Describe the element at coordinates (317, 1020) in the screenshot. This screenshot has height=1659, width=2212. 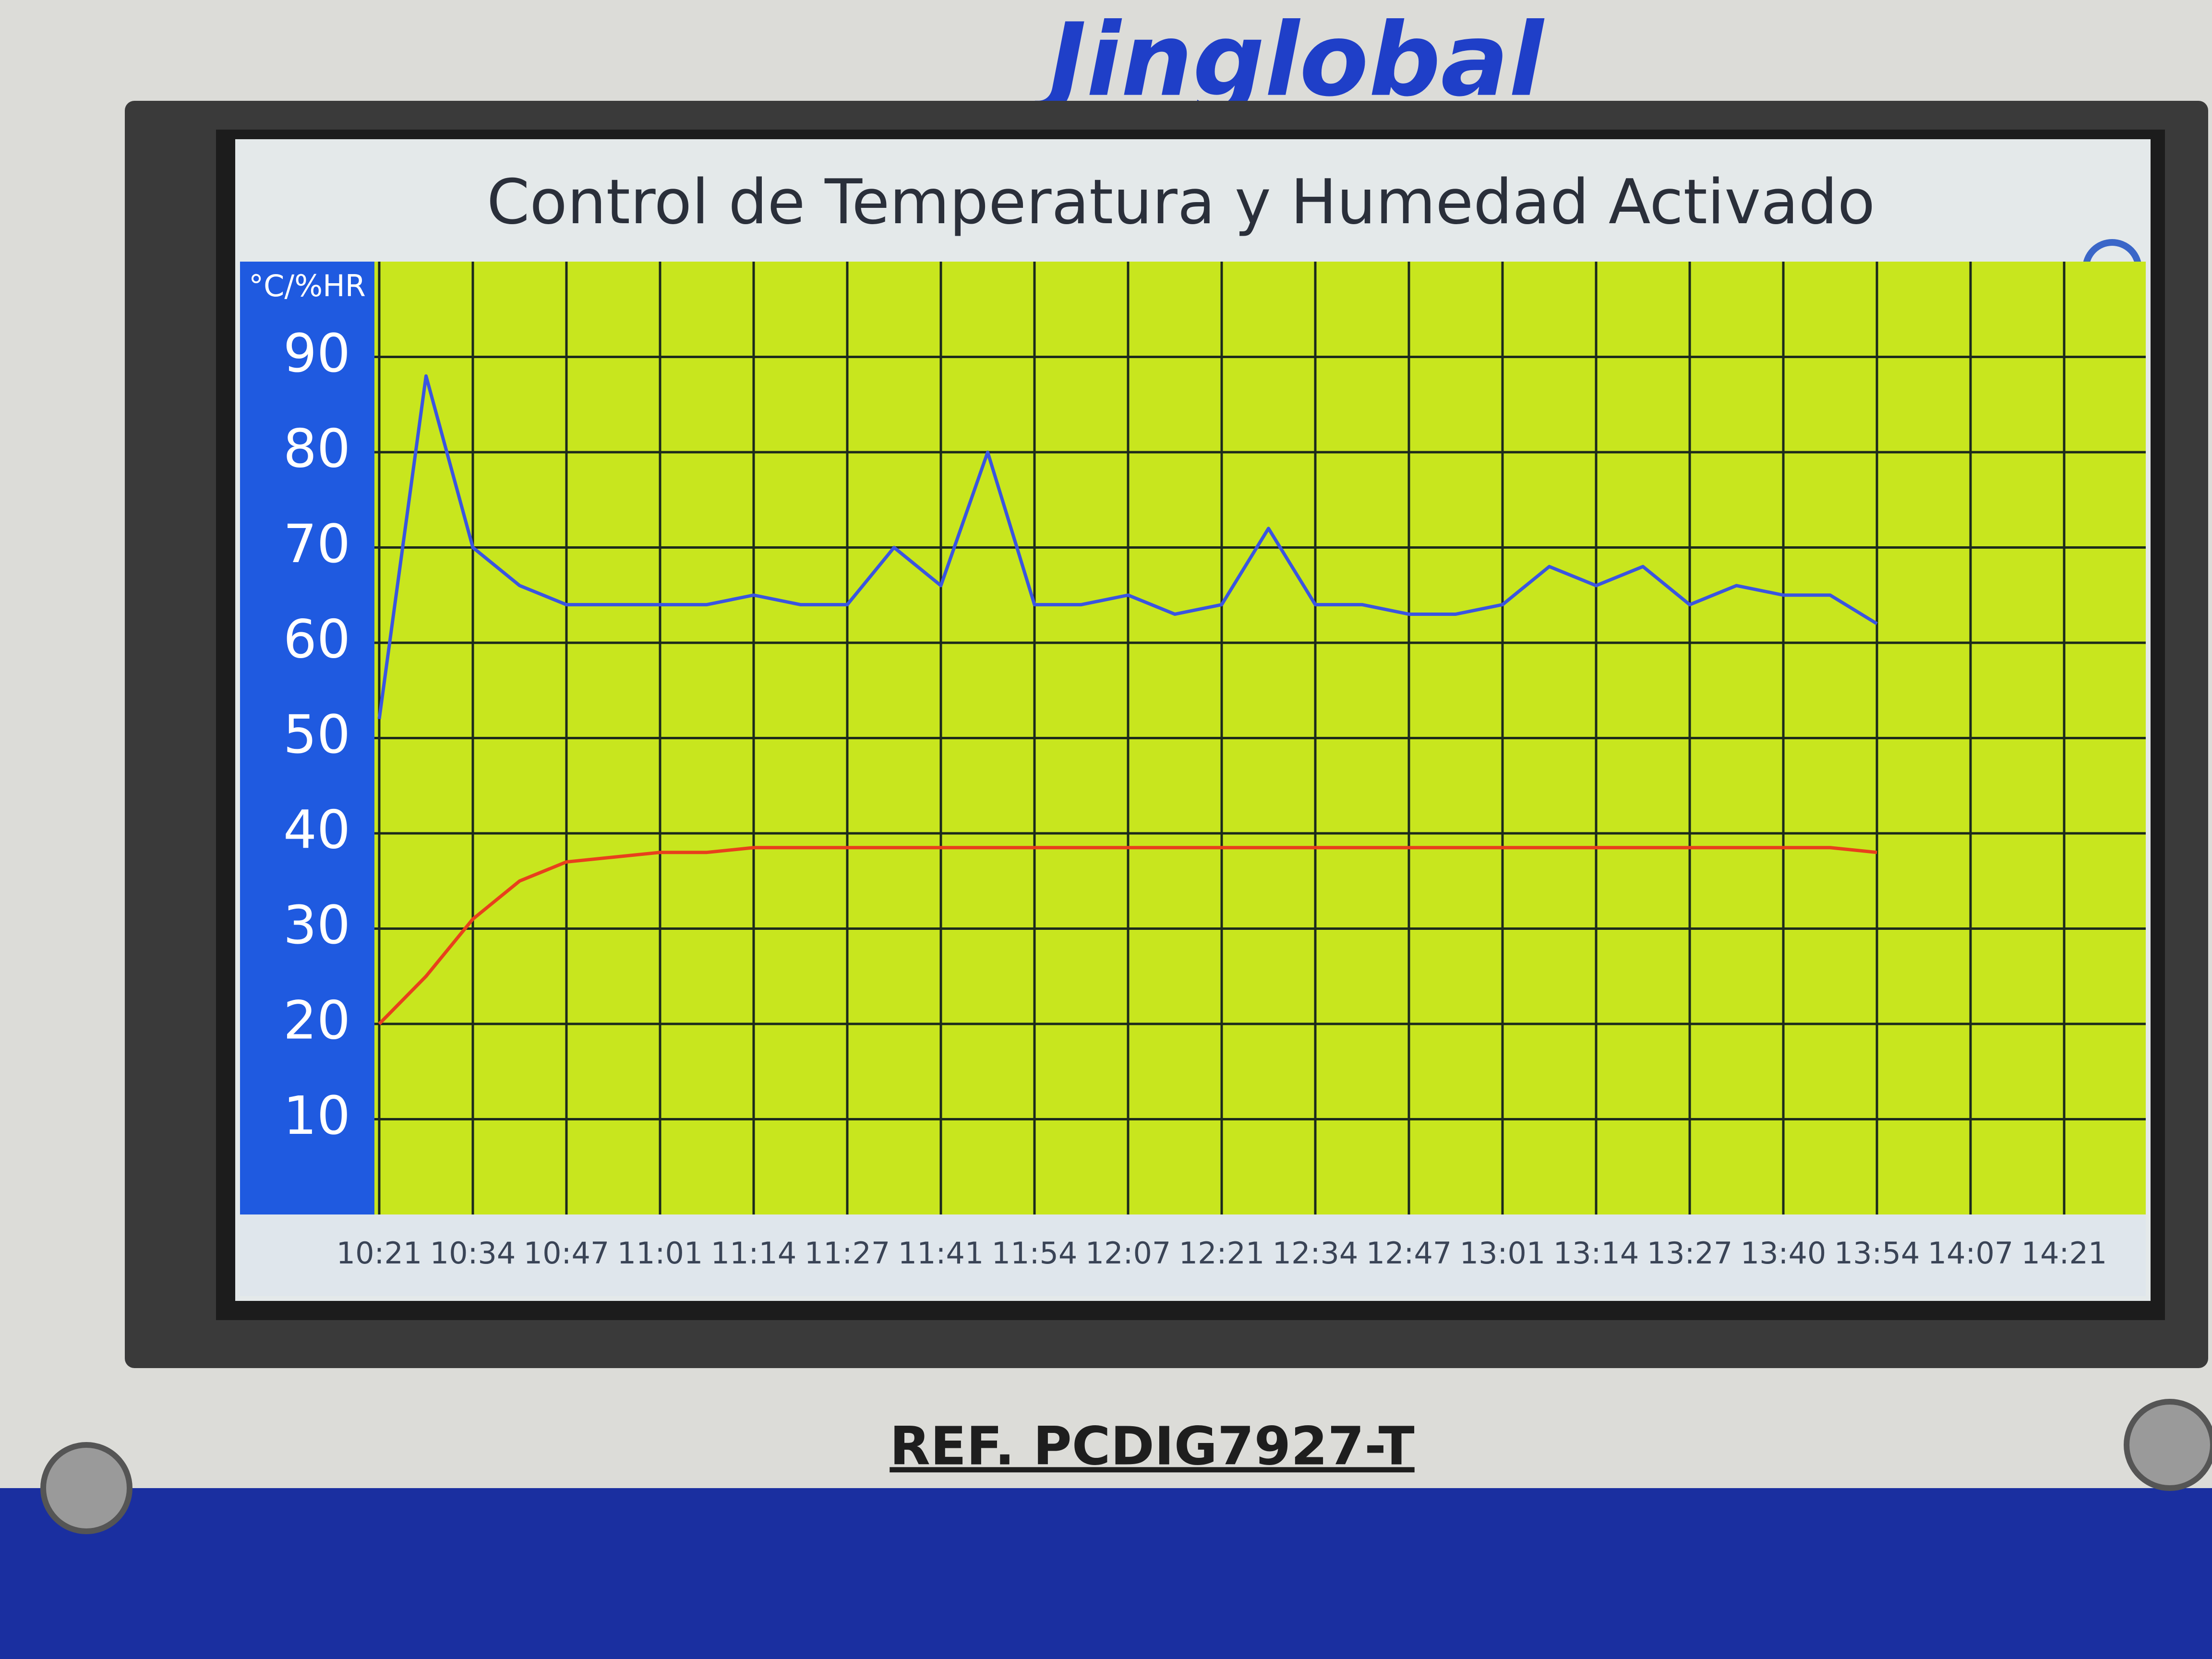
I see `y-tick-label: 20` at that location.